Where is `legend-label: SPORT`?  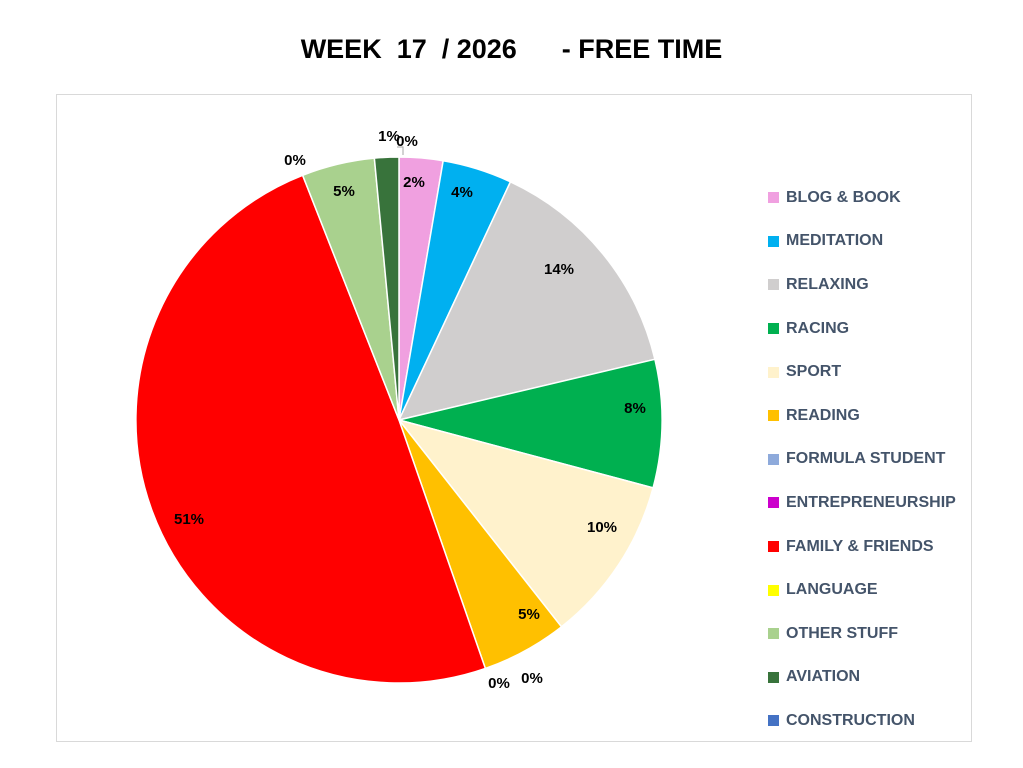 legend-label: SPORT is located at coordinates (814, 372).